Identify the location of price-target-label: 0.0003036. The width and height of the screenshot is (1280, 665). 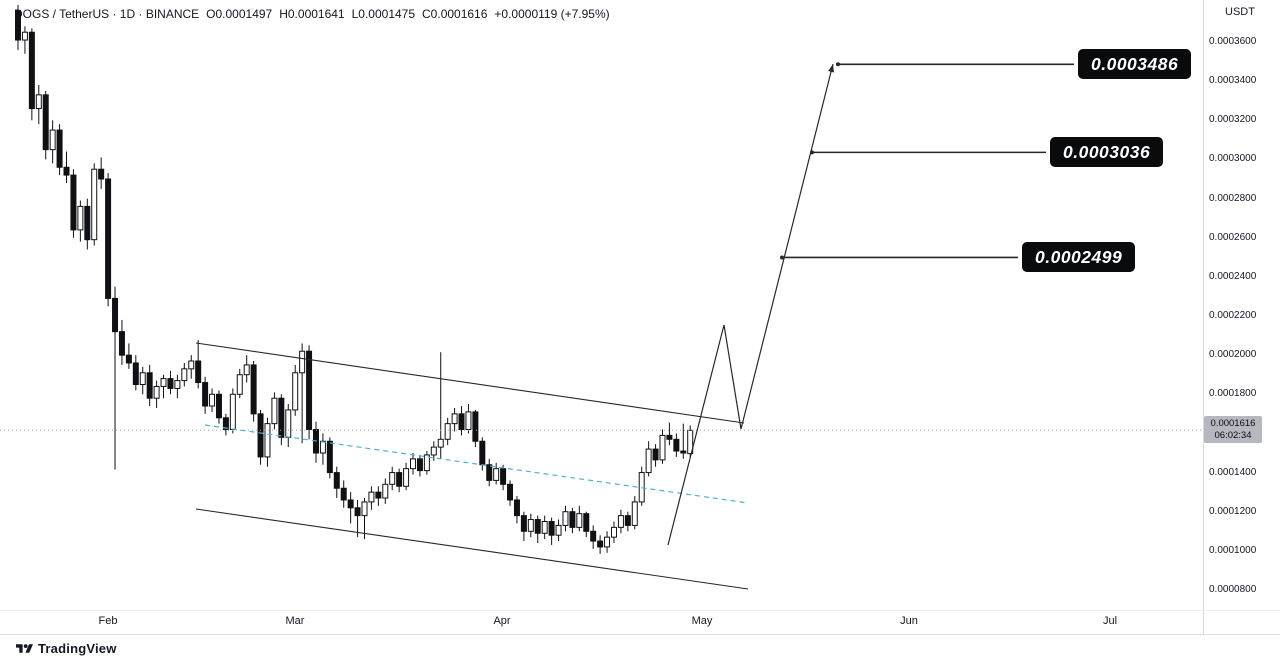
(1107, 152).